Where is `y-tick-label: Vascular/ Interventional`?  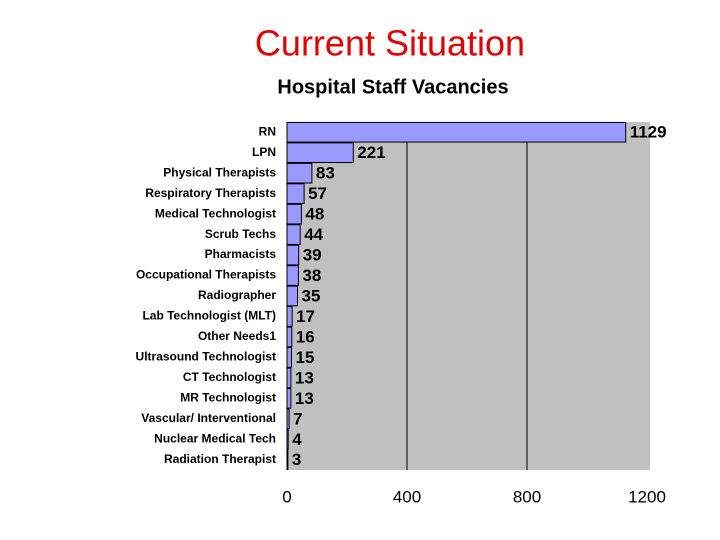 y-tick-label: Vascular/ Interventional is located at coordinates (208, 418).